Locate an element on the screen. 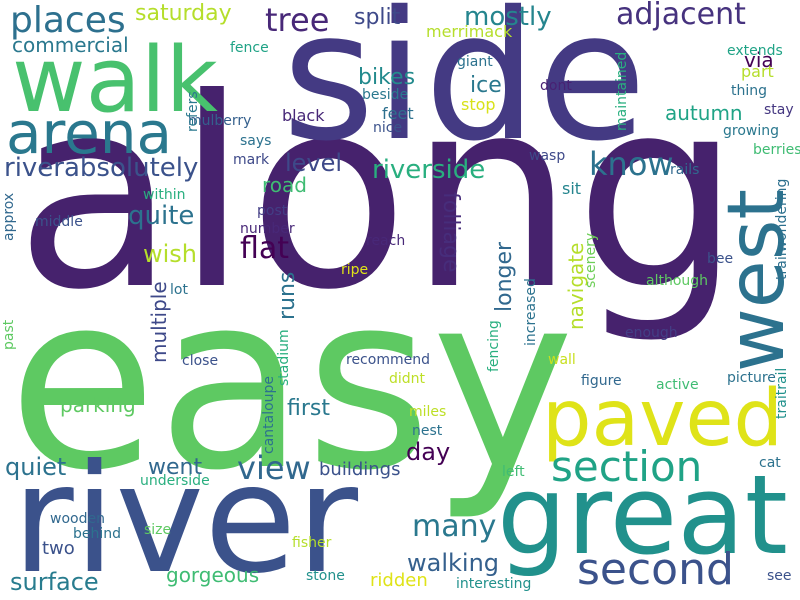  word-second: second is located at coordinates (655, 569).